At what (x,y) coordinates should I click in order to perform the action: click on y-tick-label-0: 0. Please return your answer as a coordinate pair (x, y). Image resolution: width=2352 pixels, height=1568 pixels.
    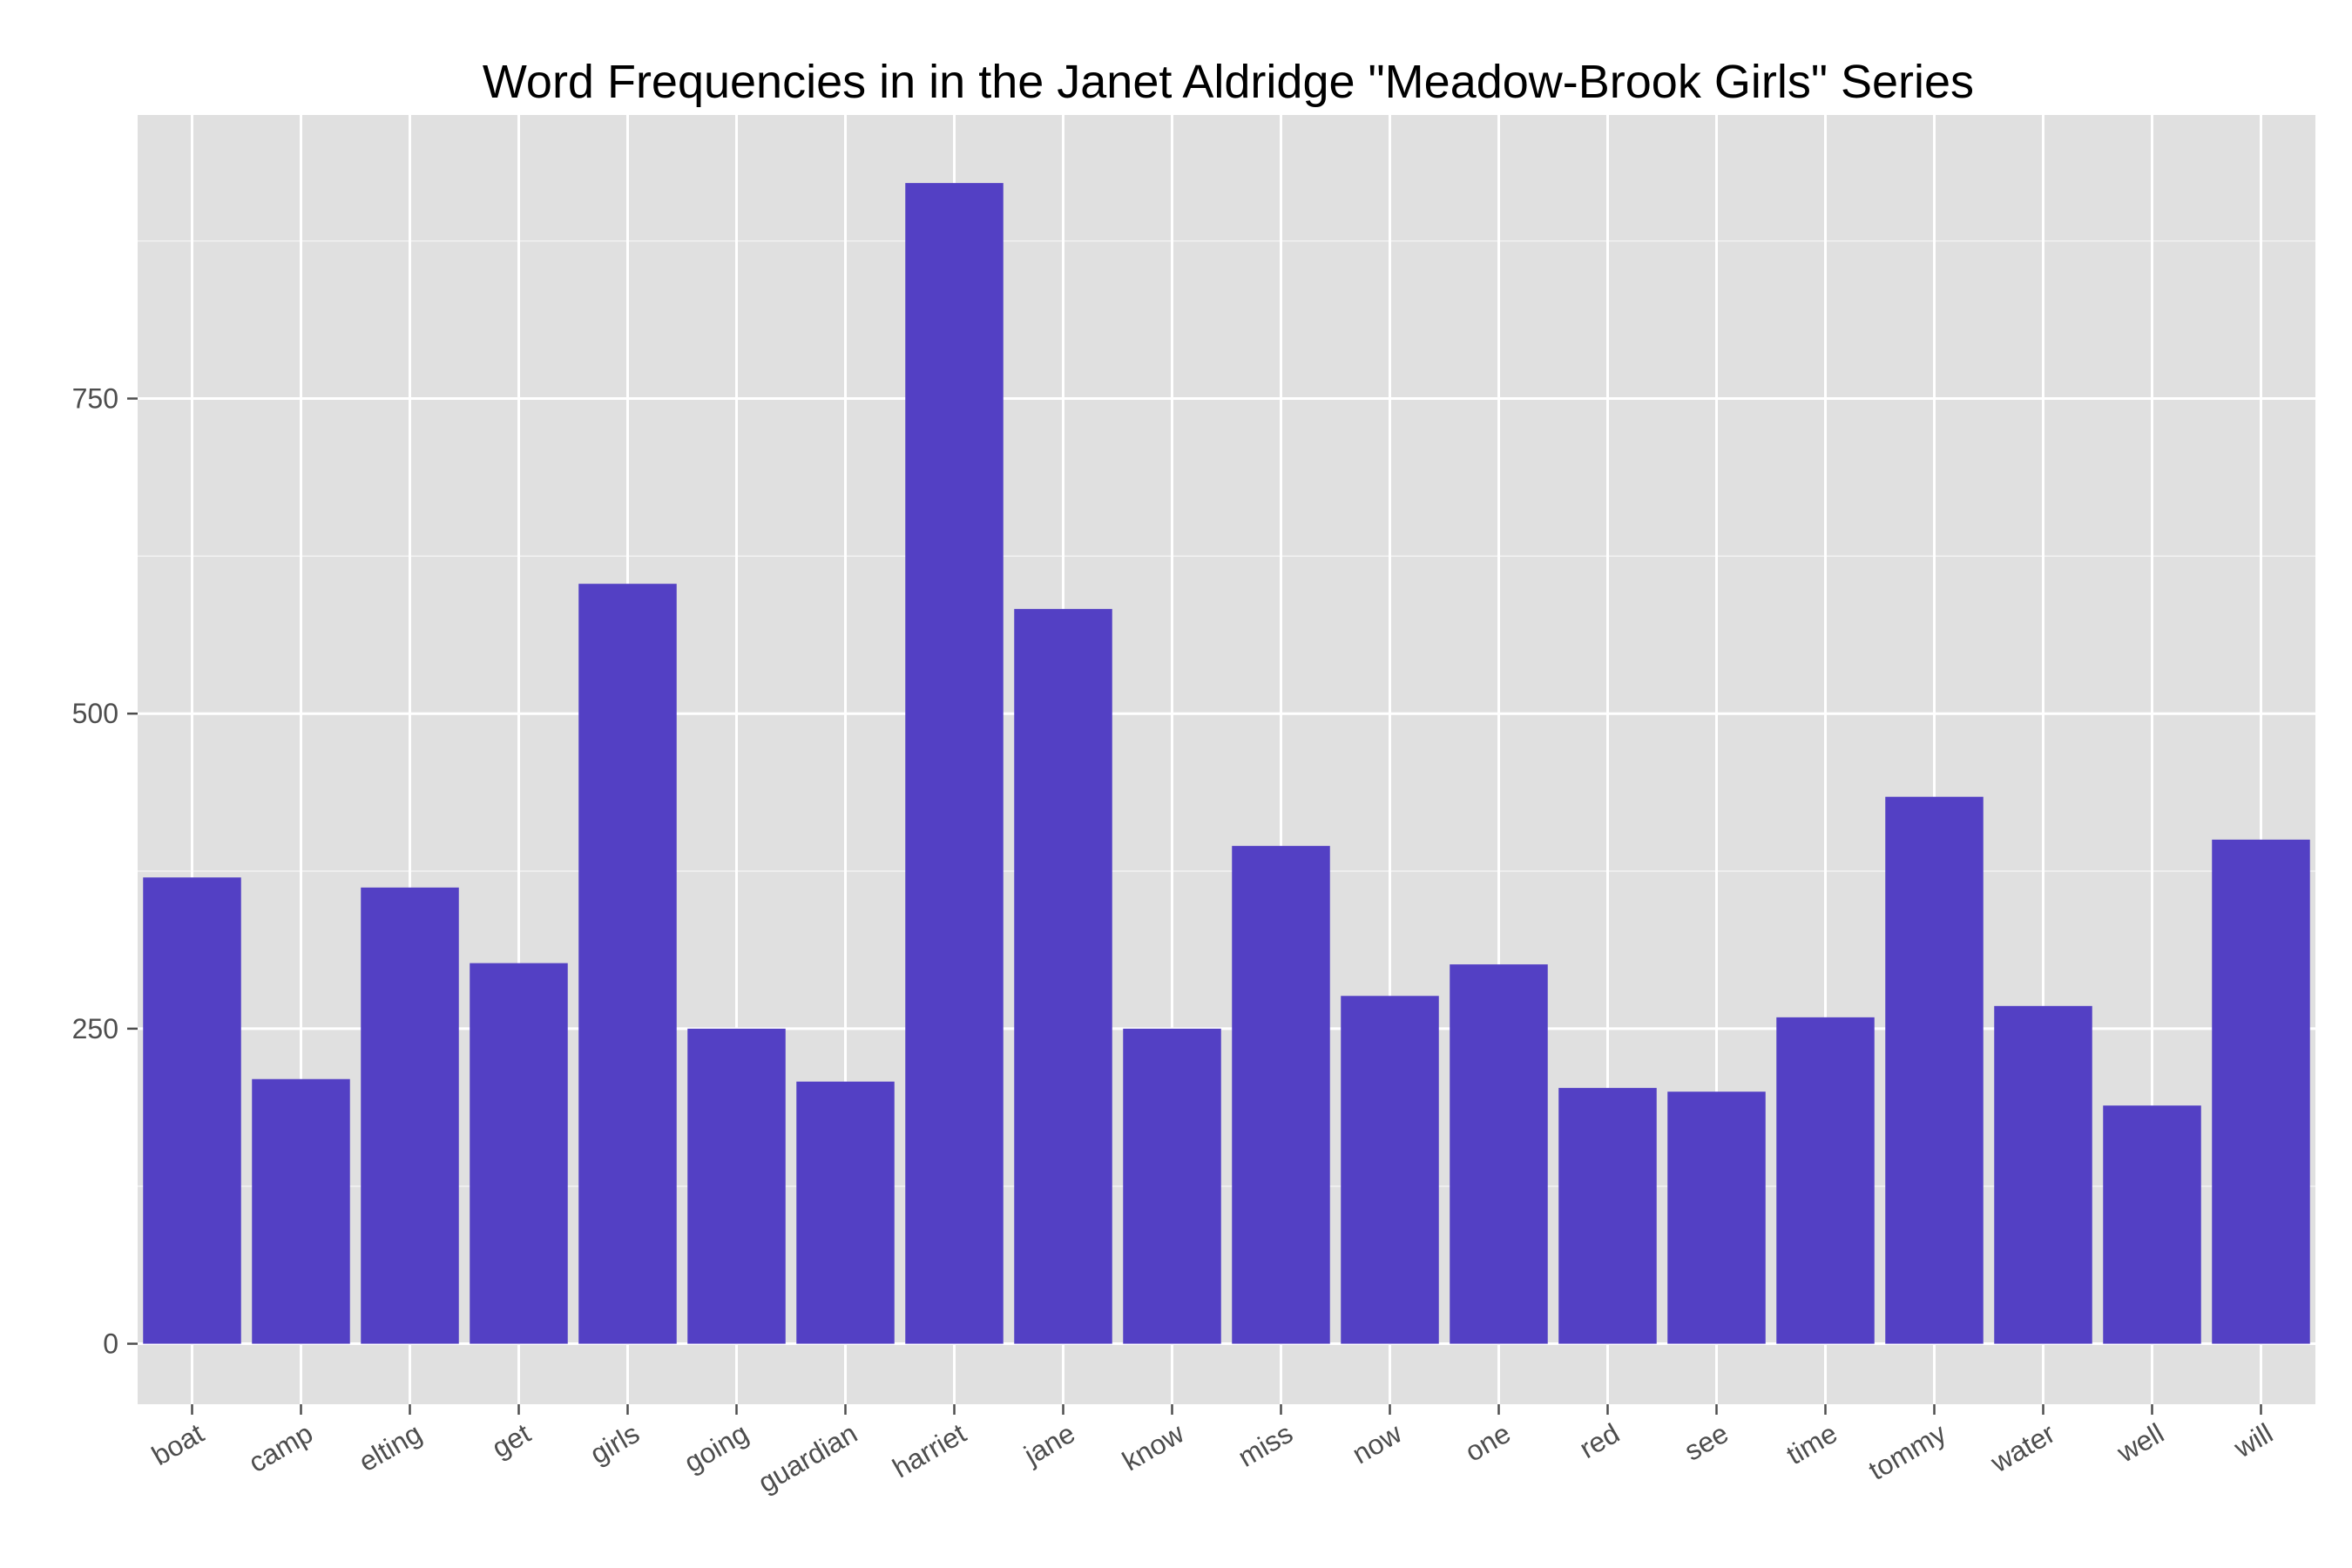
    Looking at the image, I should click on (110, 1344).